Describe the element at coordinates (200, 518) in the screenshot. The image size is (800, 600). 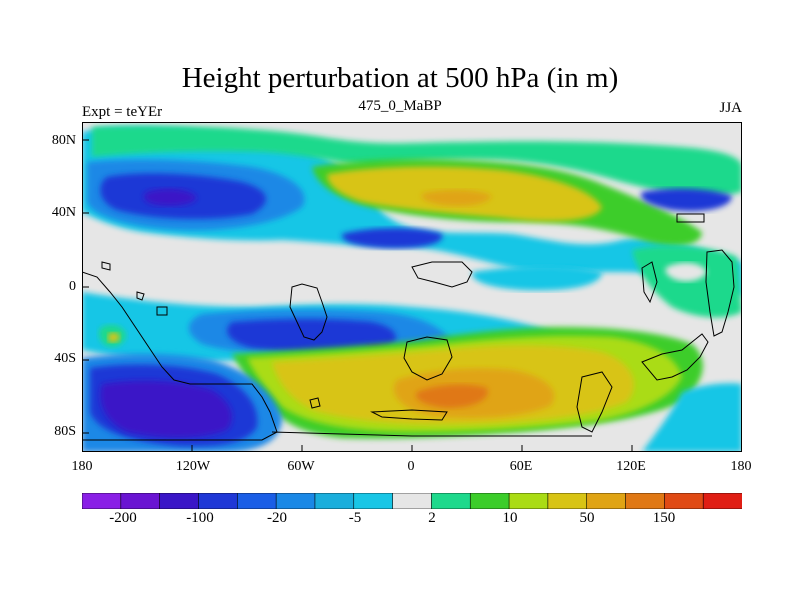
I see `colorbar-label: -100` at that location.